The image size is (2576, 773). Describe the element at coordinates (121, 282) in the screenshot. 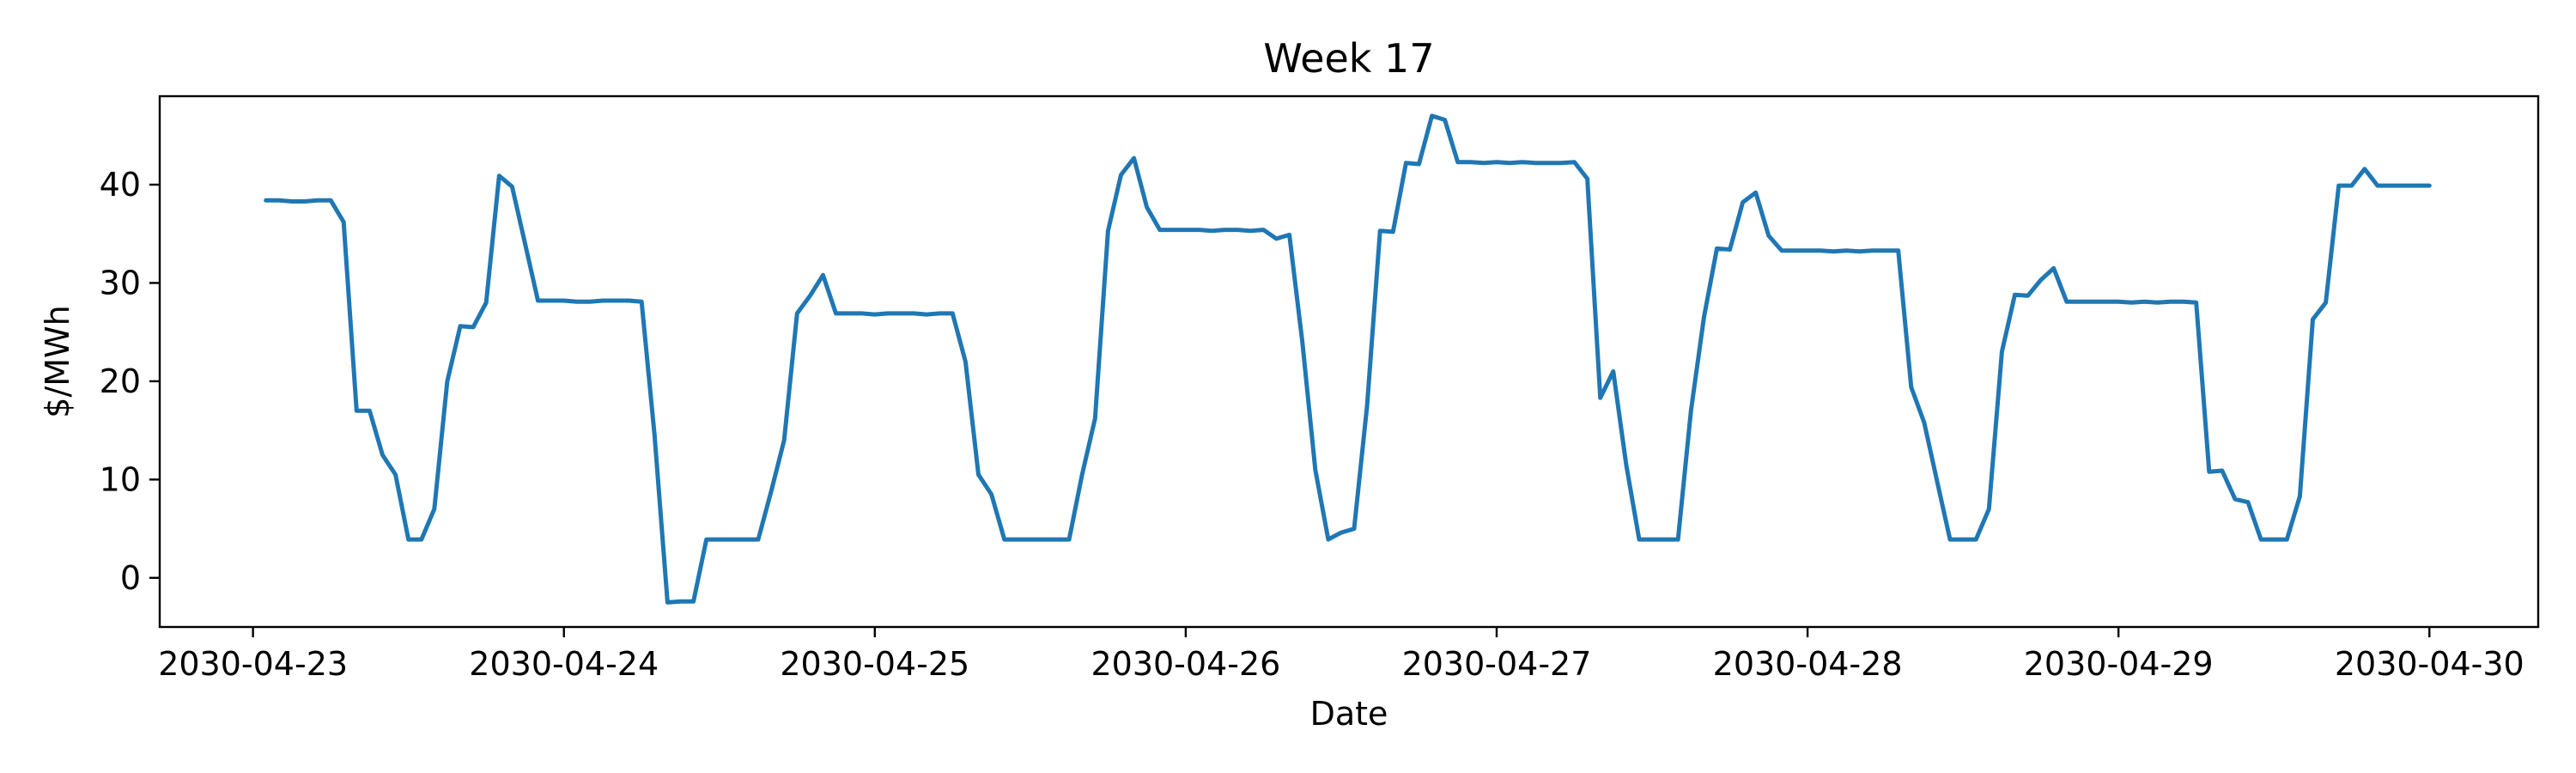

I see `y-tick-label: 30` at that location.